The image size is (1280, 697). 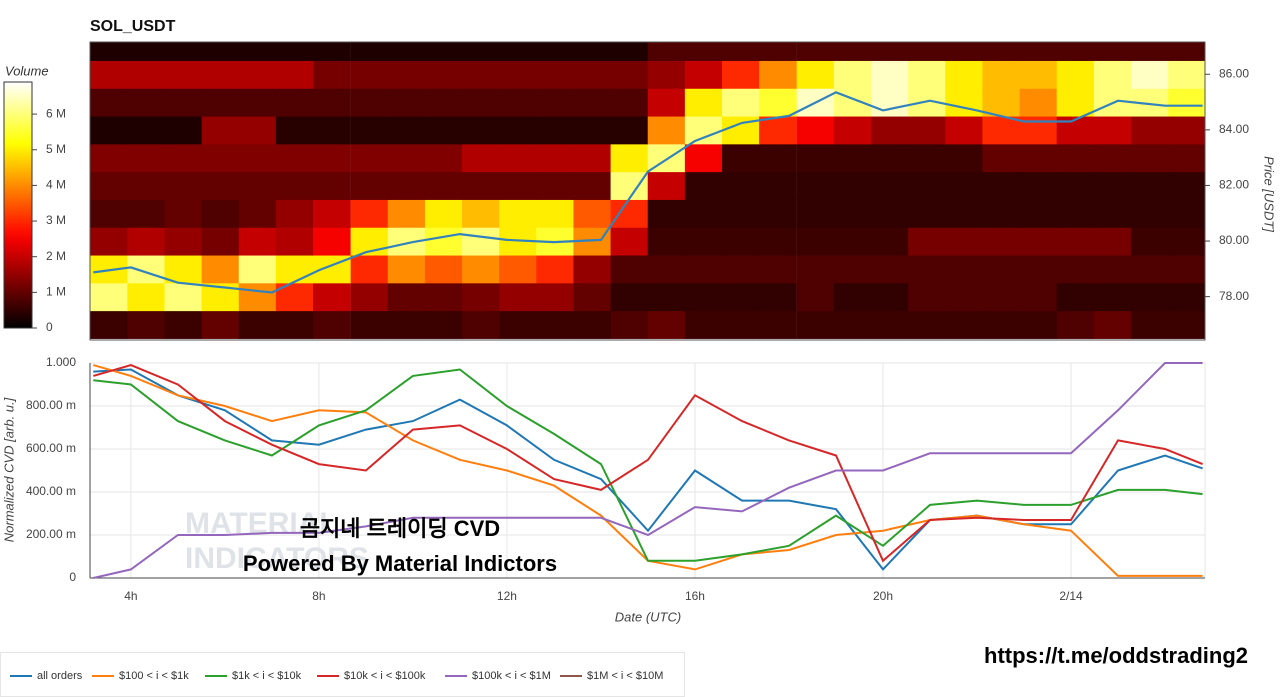 I want to click on legend-label: $1k < i < $10k, so click(x=267, y=676).